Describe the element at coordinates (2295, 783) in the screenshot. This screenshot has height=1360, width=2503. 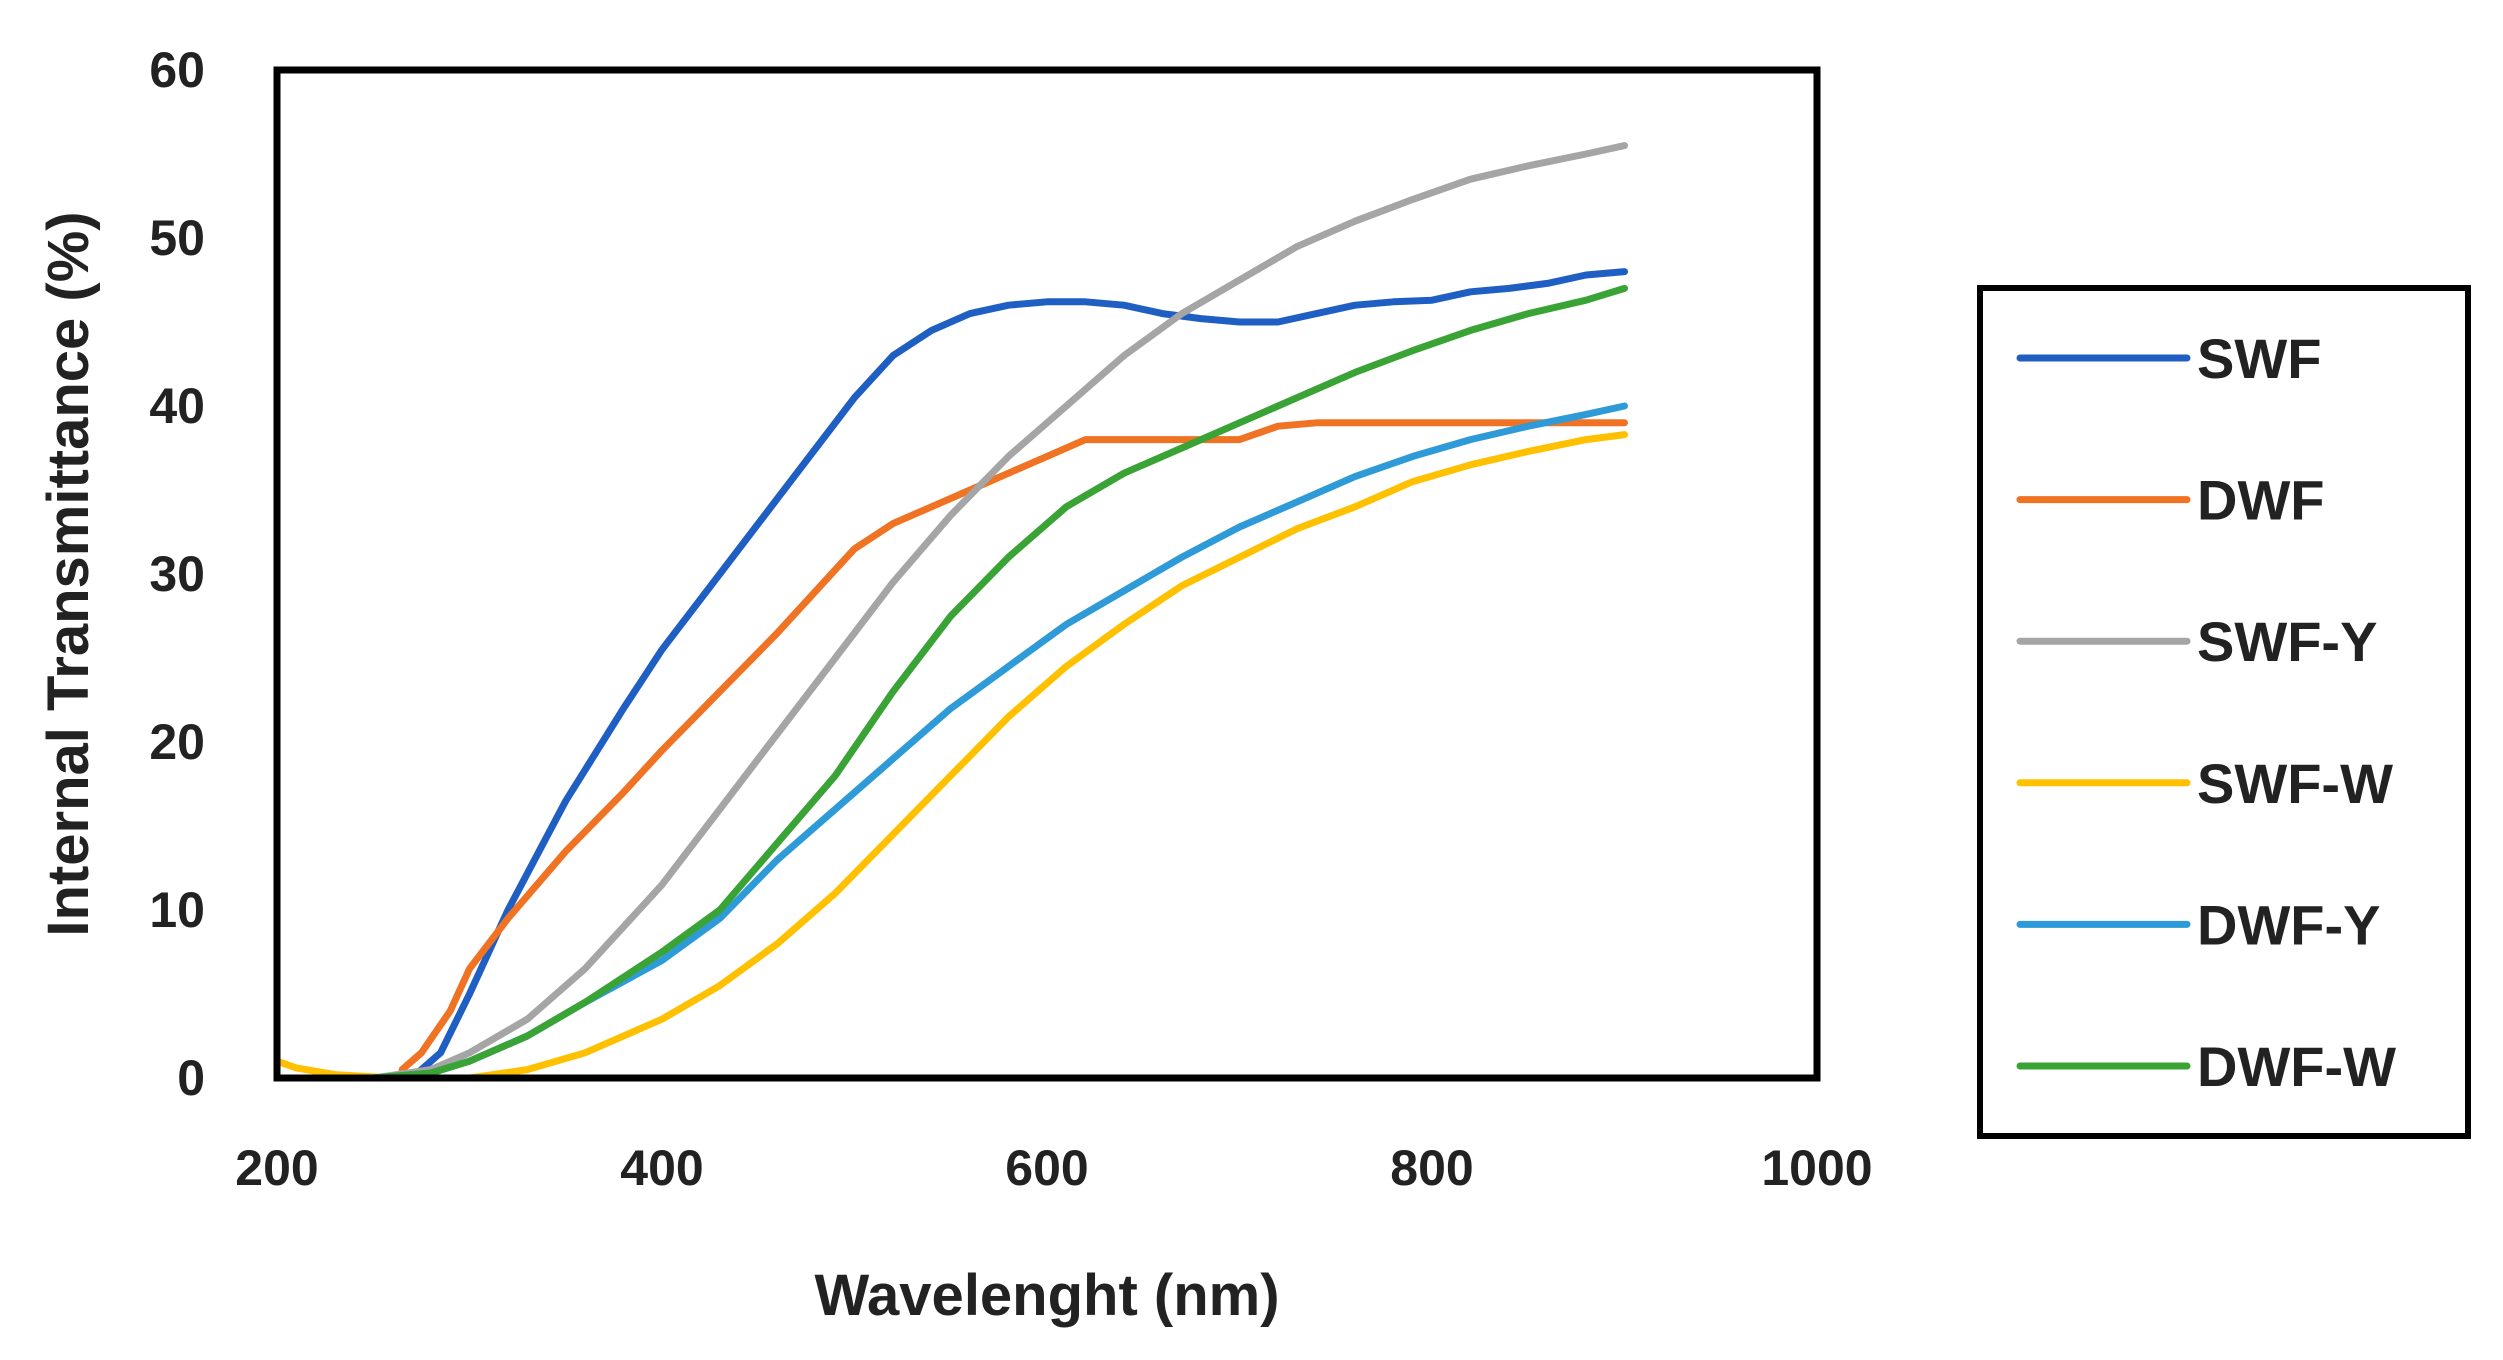
I see `legend-label: SWF-W` at that location.